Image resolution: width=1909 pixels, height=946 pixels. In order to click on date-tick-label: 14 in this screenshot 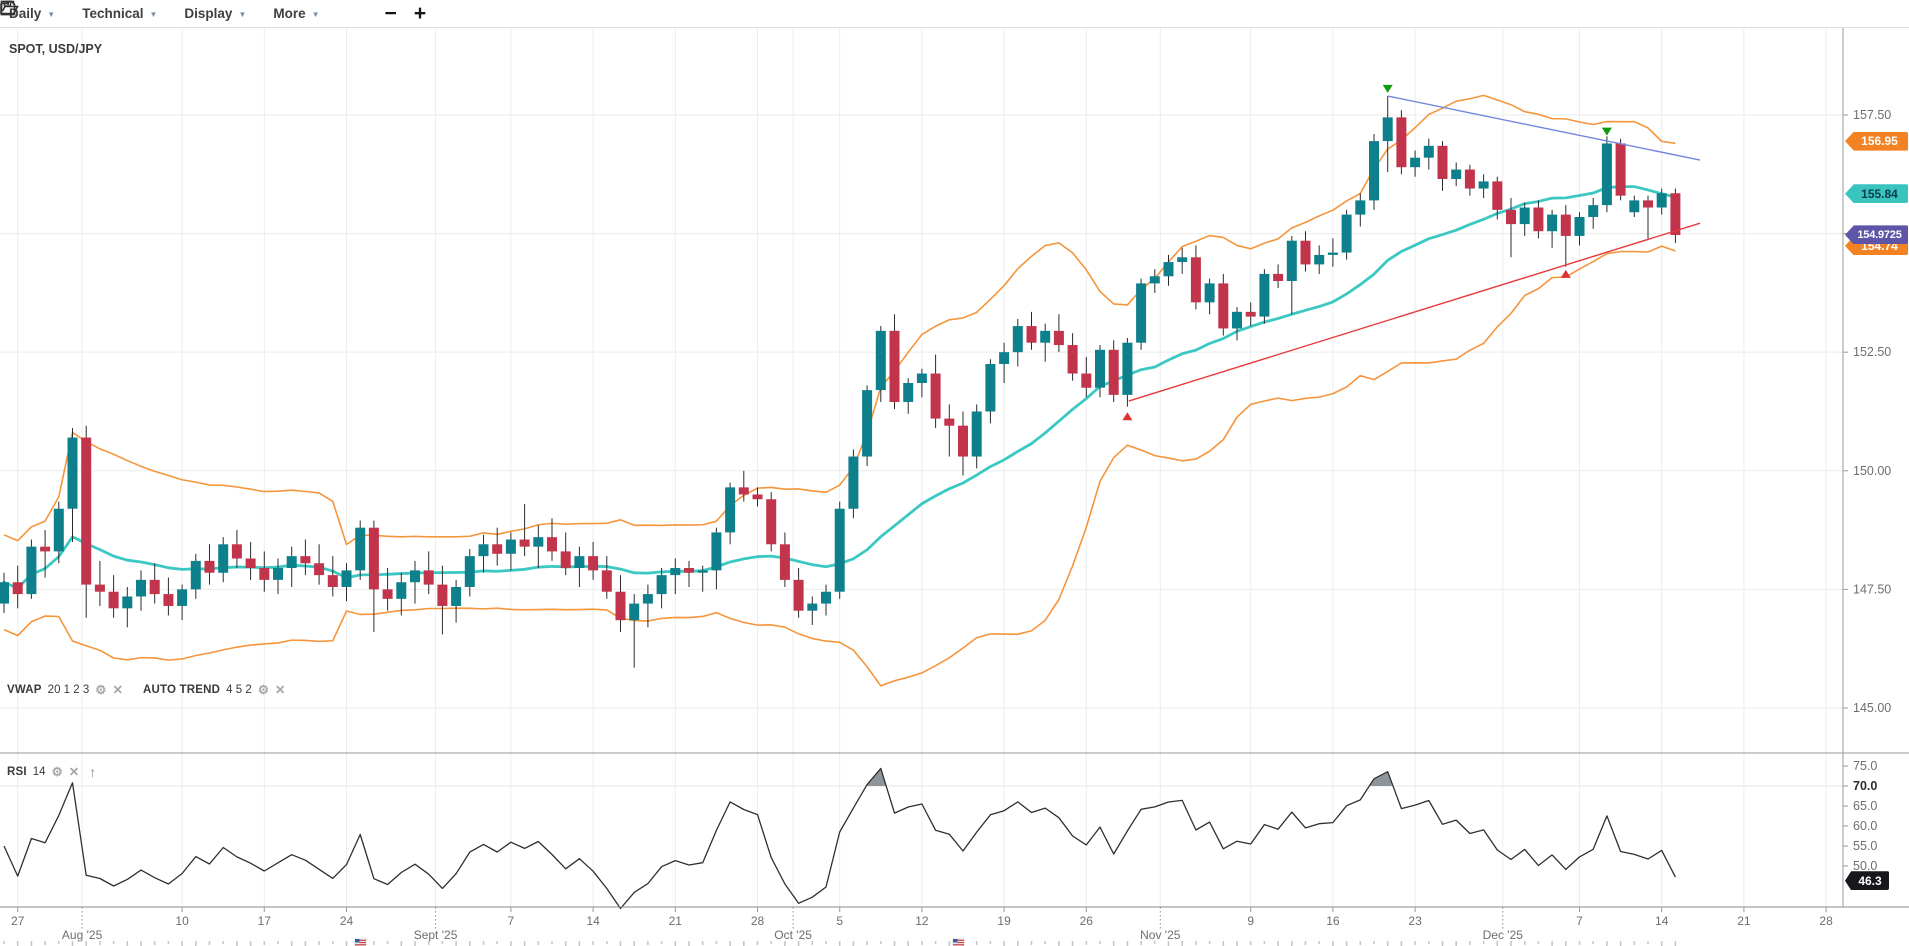, I will do `click(1662, 921)`.